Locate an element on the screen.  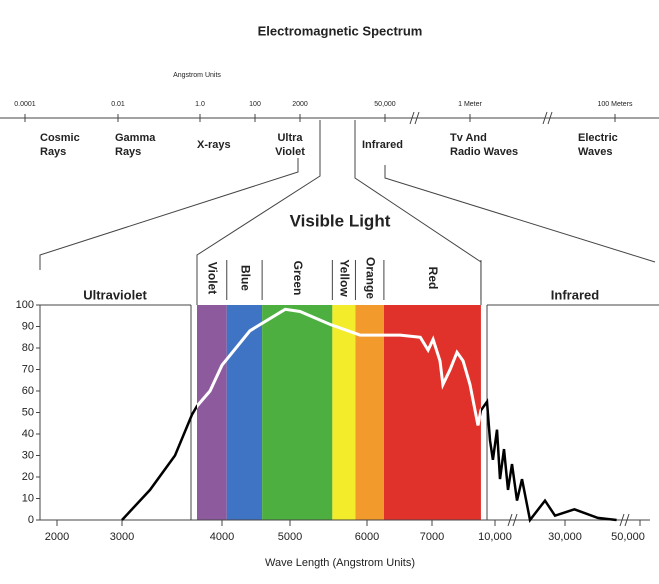
chart-title: Visible Light is located at coordinates (340, 220).